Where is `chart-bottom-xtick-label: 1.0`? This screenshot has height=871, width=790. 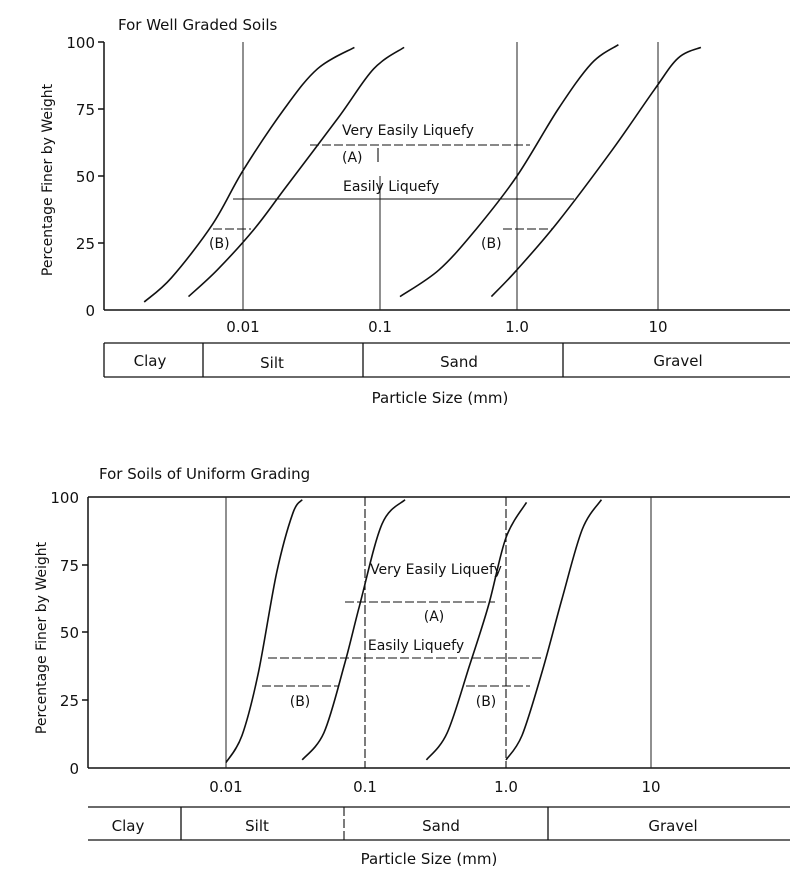
chart-bottom-xtick-label: 1.0 is located at coordinates (506, 787).